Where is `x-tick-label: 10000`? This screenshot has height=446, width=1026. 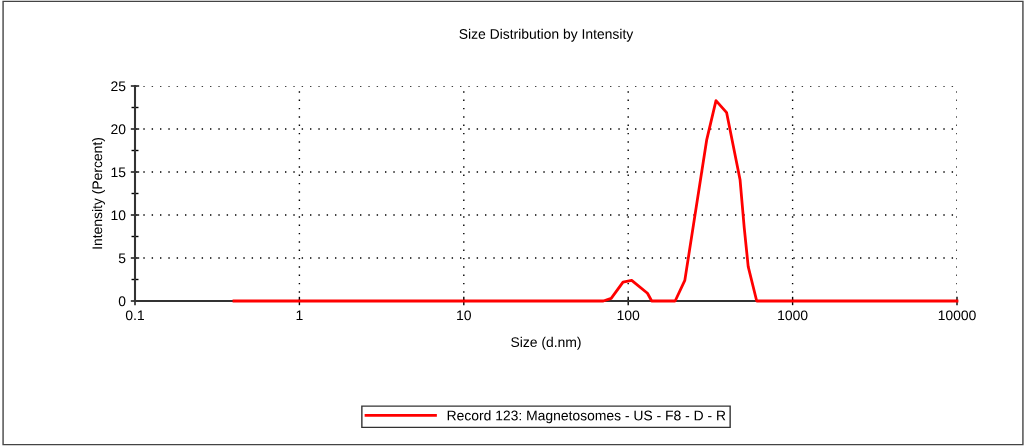
x-tick-label: 10000 is located at coordinates (957, 315).